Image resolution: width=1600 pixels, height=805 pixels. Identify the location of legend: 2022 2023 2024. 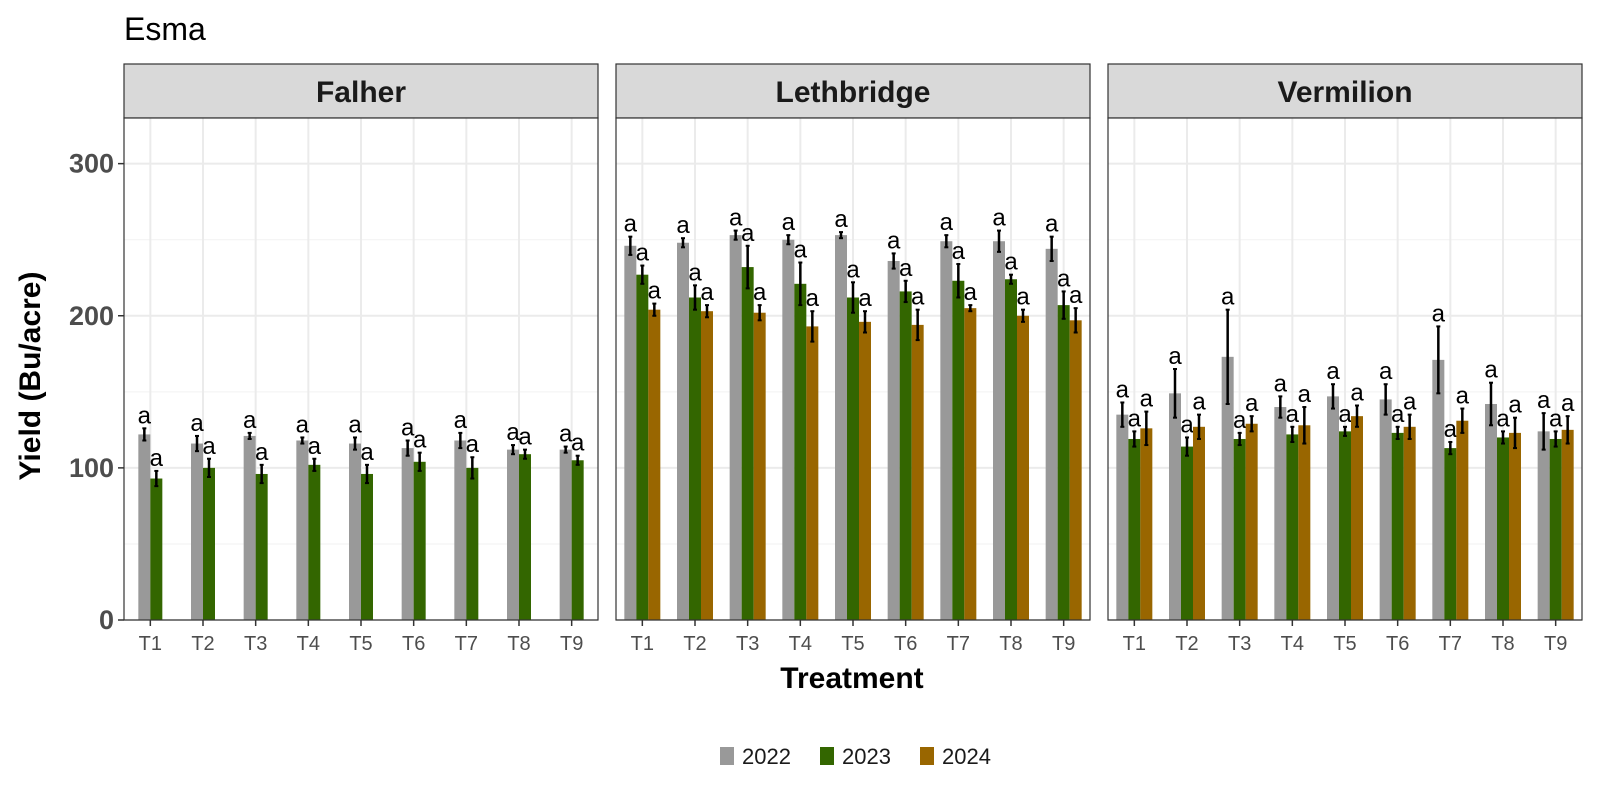
(855, 756).